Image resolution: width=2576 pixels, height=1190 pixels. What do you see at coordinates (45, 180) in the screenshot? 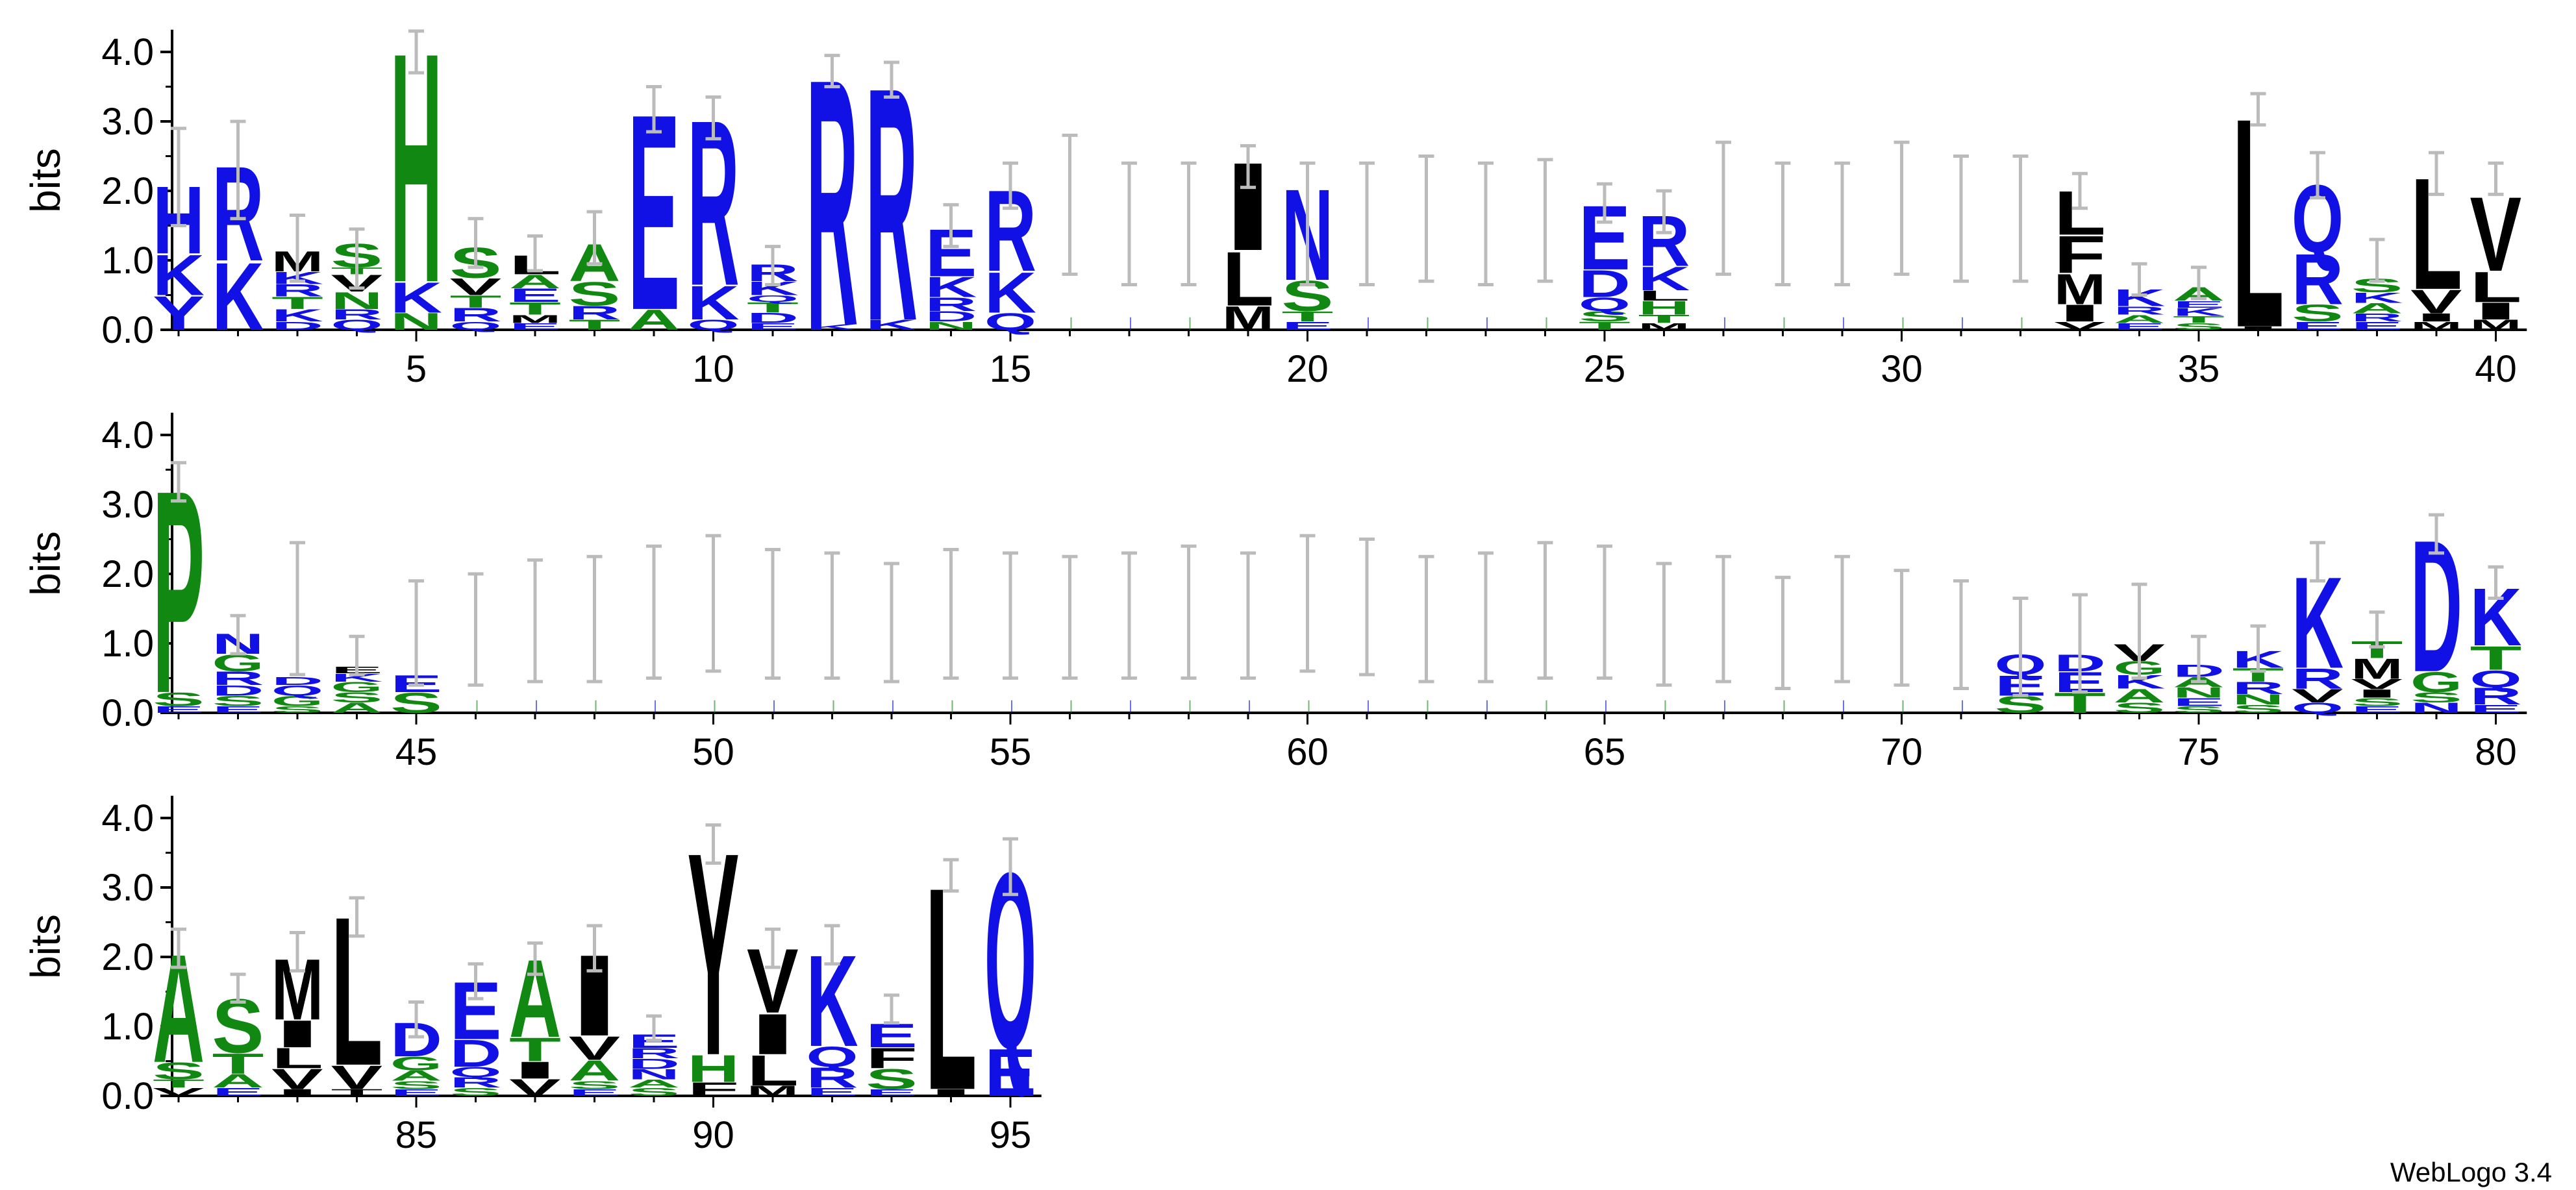
I see `y-axis-label: bits` at bounding box center [45, 180].